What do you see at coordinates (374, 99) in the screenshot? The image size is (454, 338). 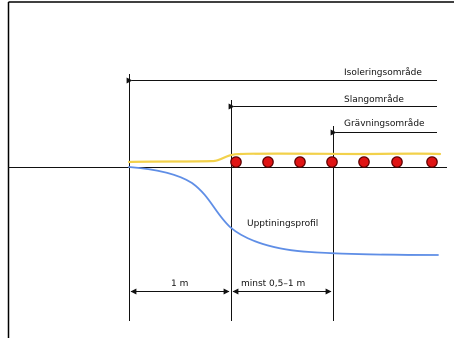 I see `hose-zone-label: Slangområde` at bounding box center [374, 99].